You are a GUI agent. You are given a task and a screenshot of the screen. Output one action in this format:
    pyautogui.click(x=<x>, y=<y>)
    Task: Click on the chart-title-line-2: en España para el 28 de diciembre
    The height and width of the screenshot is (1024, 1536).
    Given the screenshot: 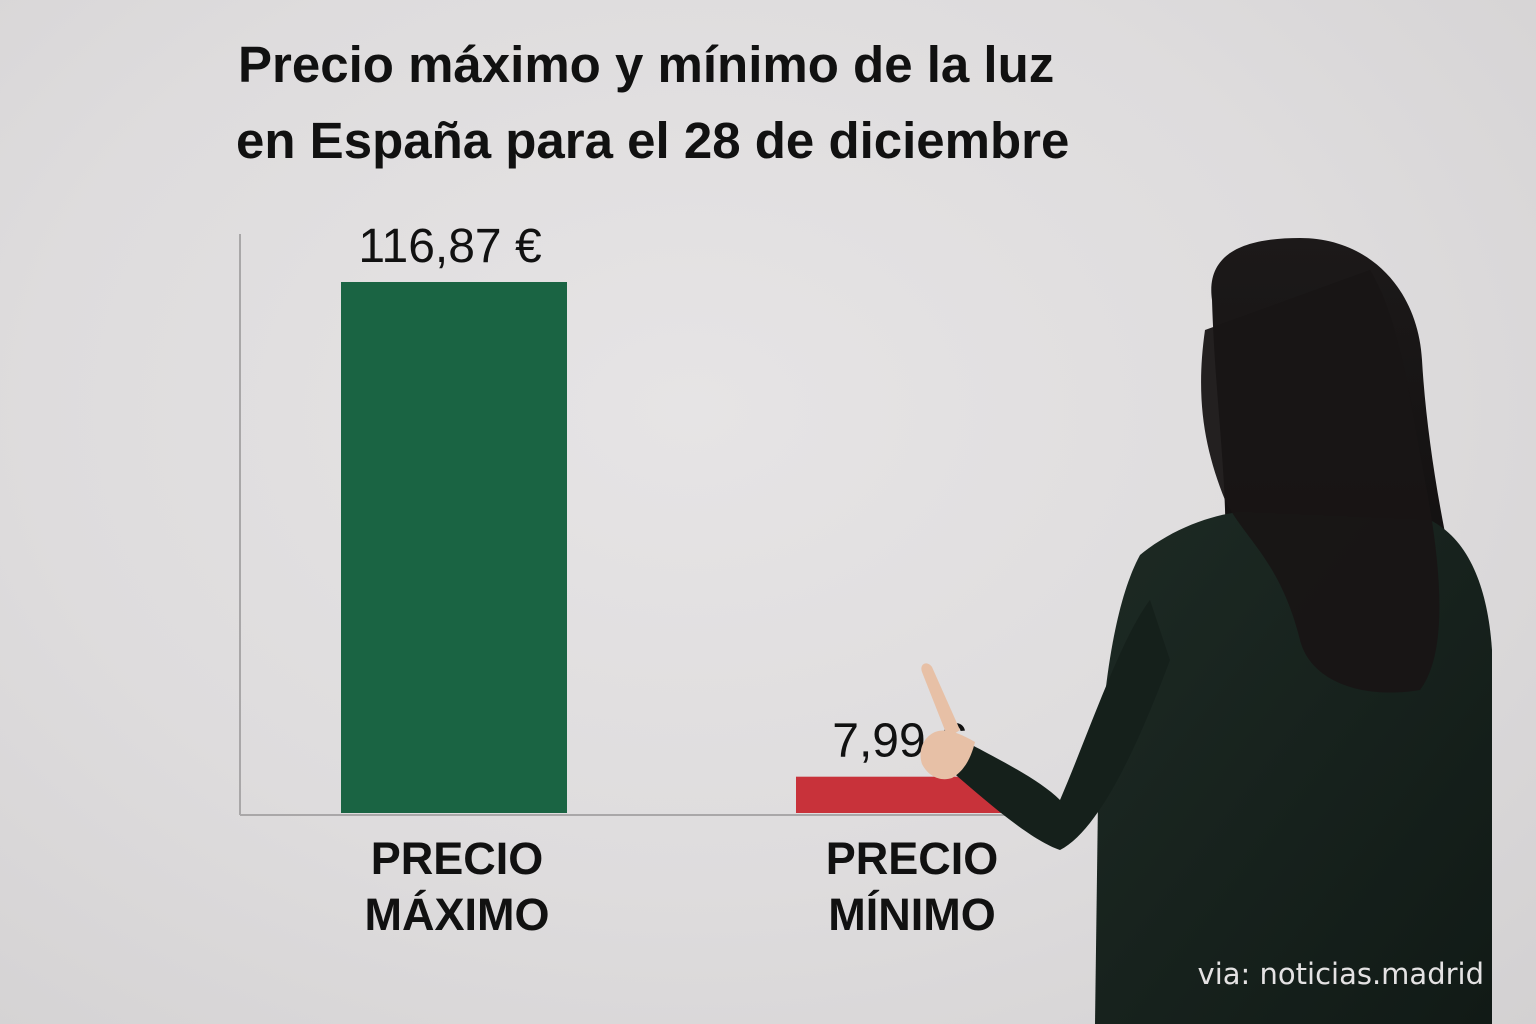 What is the action you would take?
    pyautogui.click(x=652, y=140)
    